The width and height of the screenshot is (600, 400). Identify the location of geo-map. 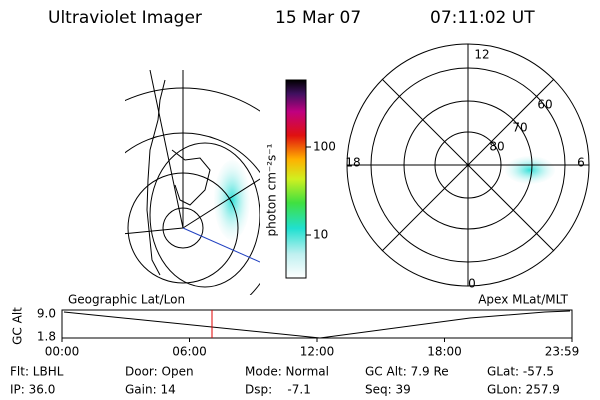
(192, 182).